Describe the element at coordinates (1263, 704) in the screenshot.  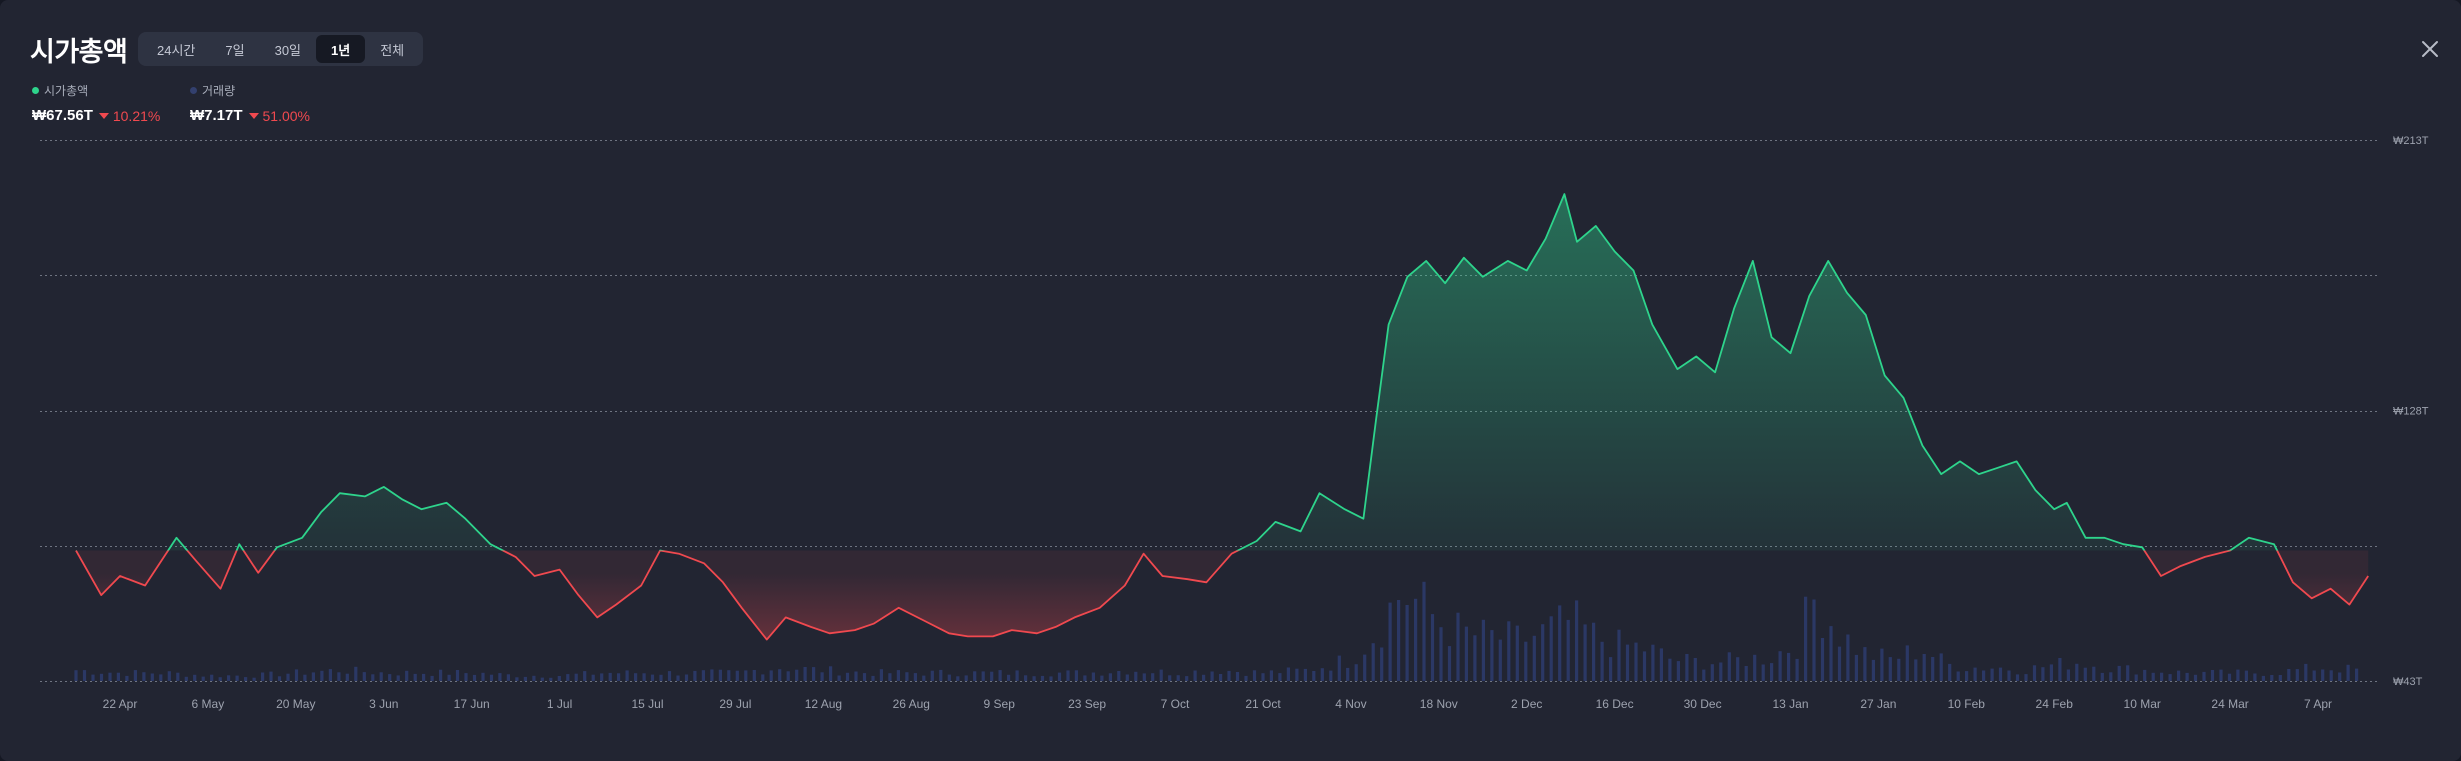
I see `x-tick-label: 21 Oct` at that location.